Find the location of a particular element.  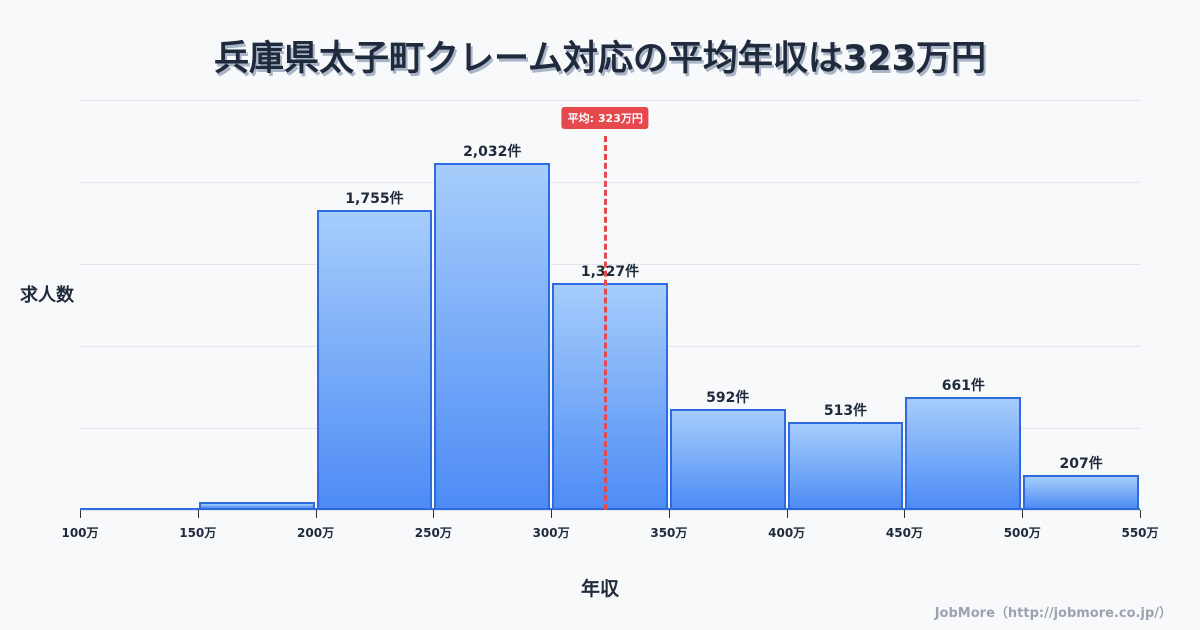

bar-value-label: 207件 is located at coordinates (1081, 463).